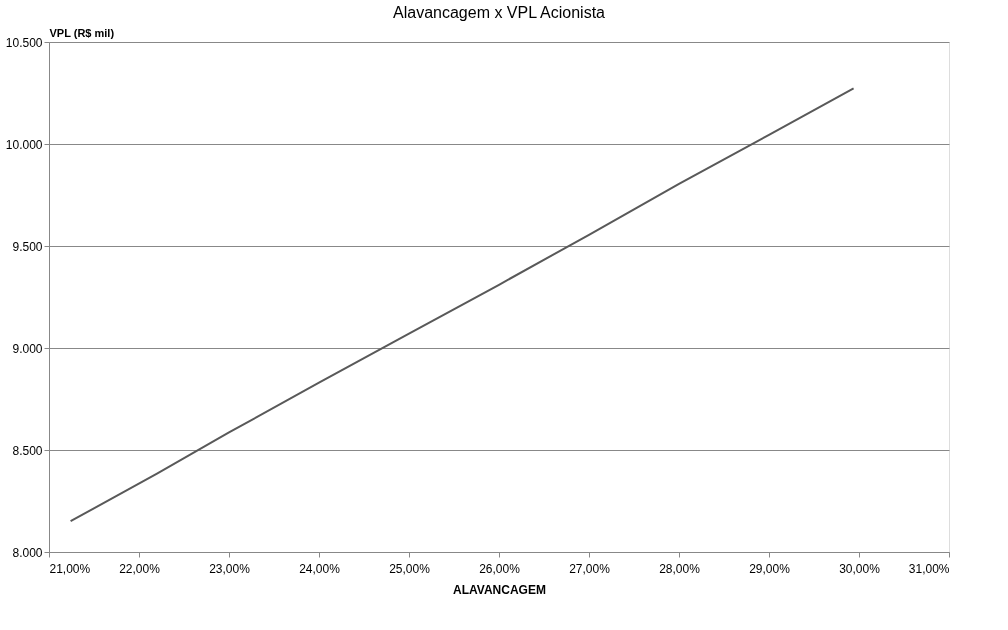  What do you see at coordinates (230, 568) in the screenshot?
I see `x-tick-label: 23,00%` at bounding box center [230, 568].